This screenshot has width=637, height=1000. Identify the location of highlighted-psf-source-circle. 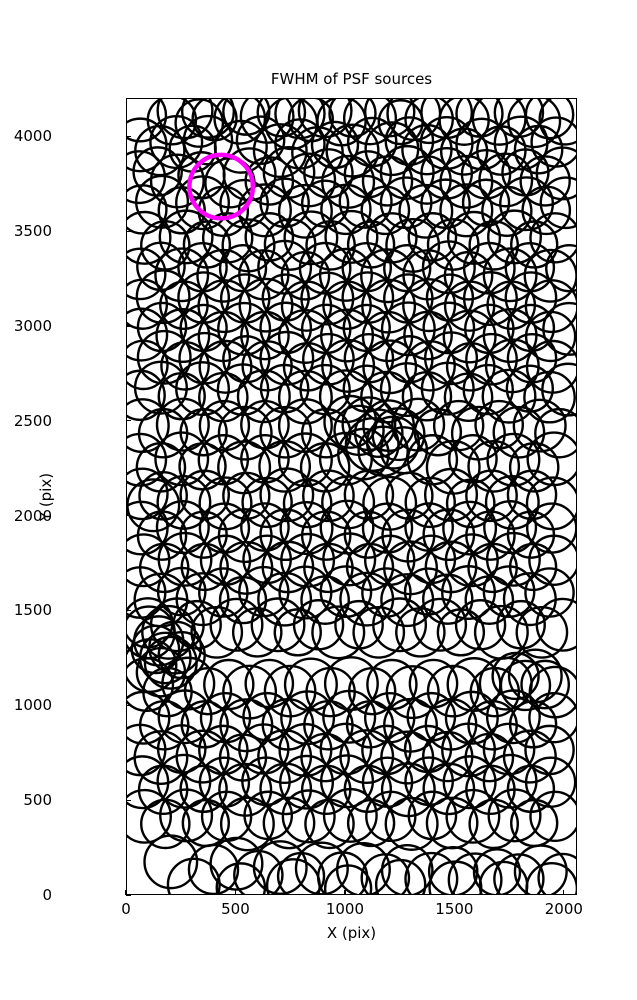
(221, 186).